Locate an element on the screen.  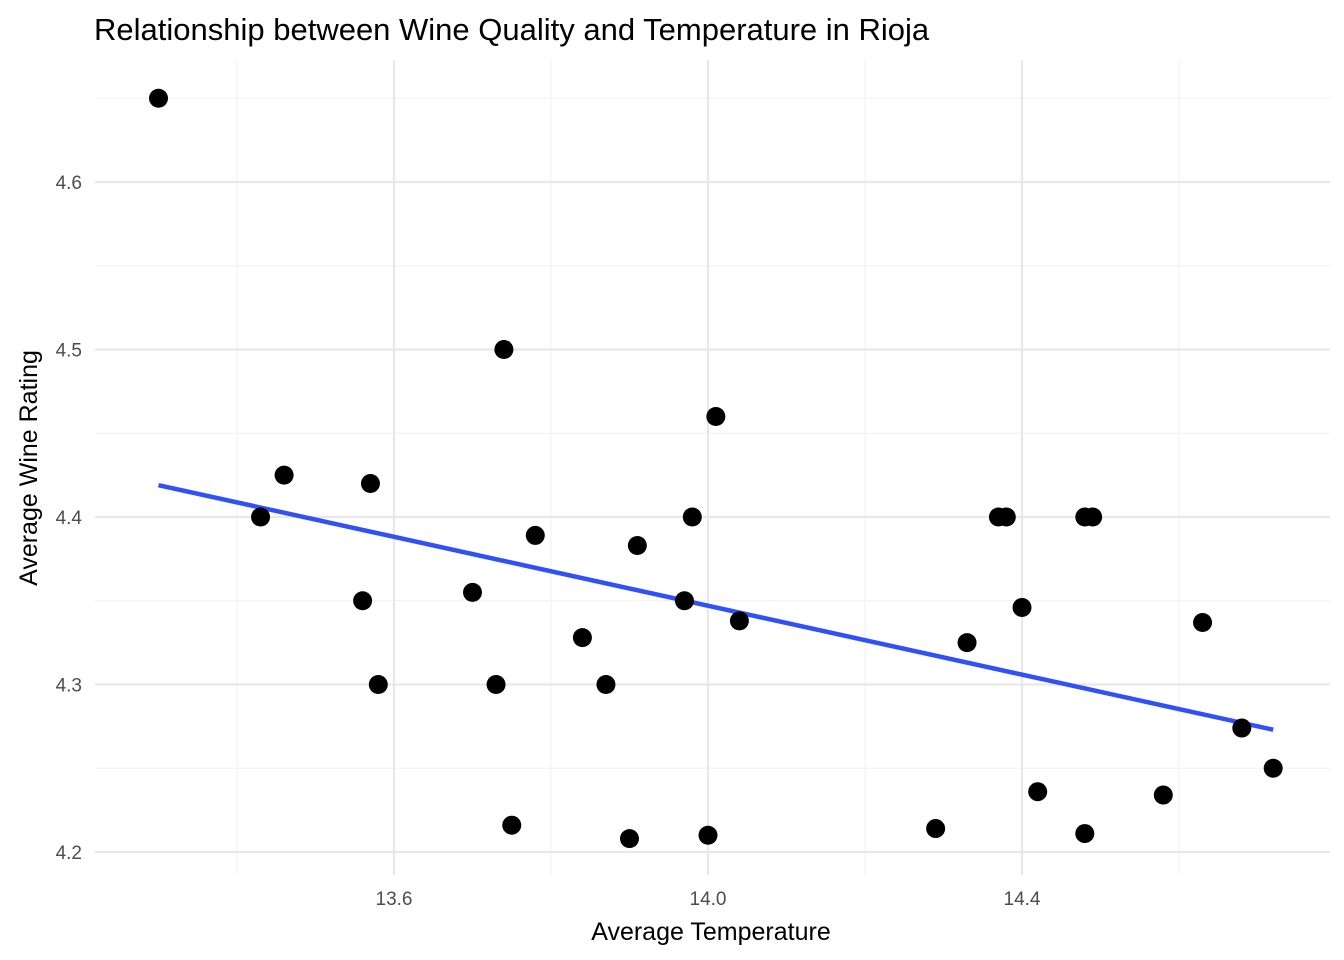
y-tick-label: 4.2 is located at coordinates (69, 853).